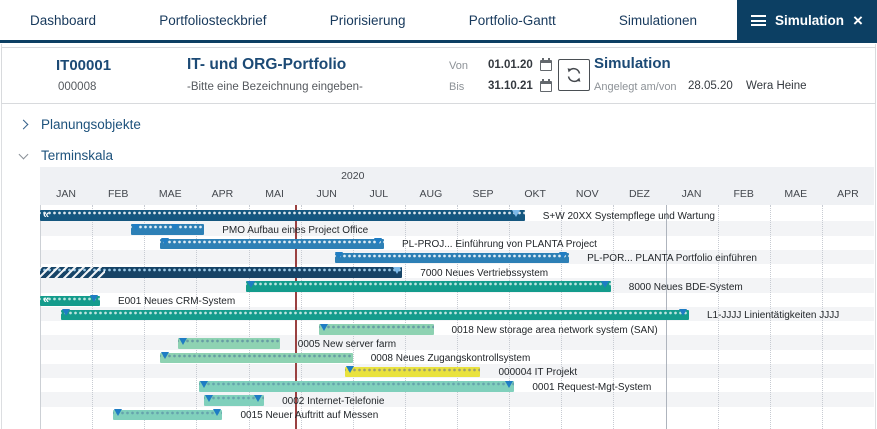  I want to click on close-icon: ×, so click(858, 20).